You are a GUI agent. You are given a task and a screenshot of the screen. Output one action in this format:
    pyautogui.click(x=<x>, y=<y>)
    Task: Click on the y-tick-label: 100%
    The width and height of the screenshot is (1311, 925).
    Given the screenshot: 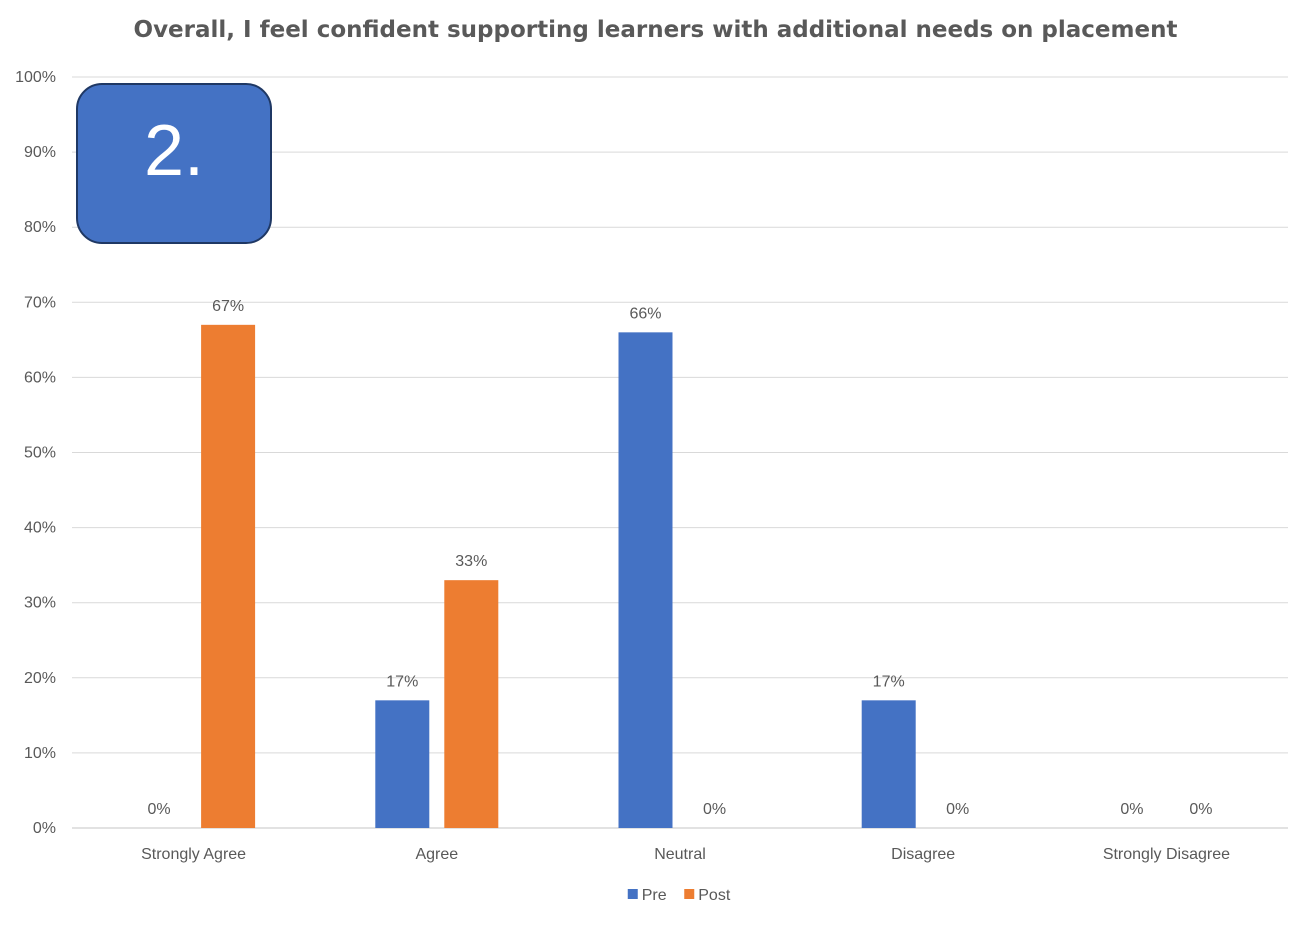 What is the action you would take?
    pyautogui.click(x=35, y=77)
    